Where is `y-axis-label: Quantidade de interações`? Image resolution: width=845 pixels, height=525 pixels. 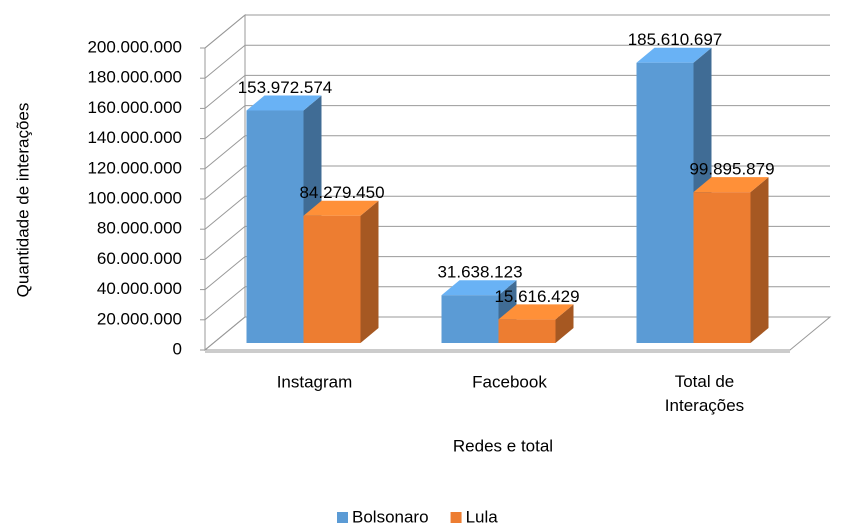
y-axis-label: Quantidade de interações is located at coordinates (22, 200).